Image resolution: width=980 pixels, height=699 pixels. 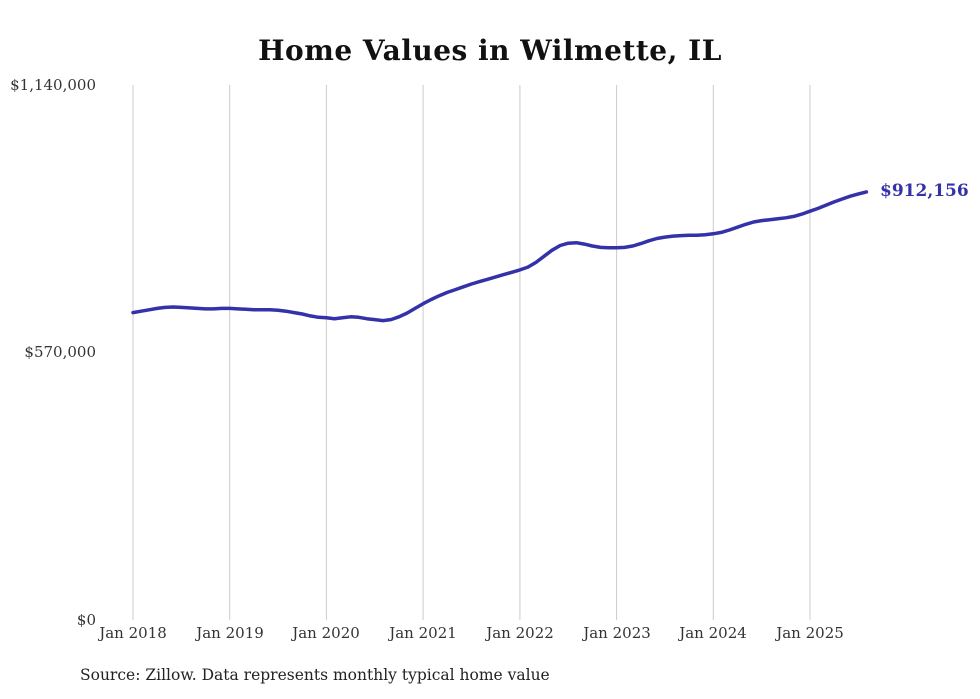 I want to click on x-tick-jan-2025: Jan 2025, so click(x=810, y=633).